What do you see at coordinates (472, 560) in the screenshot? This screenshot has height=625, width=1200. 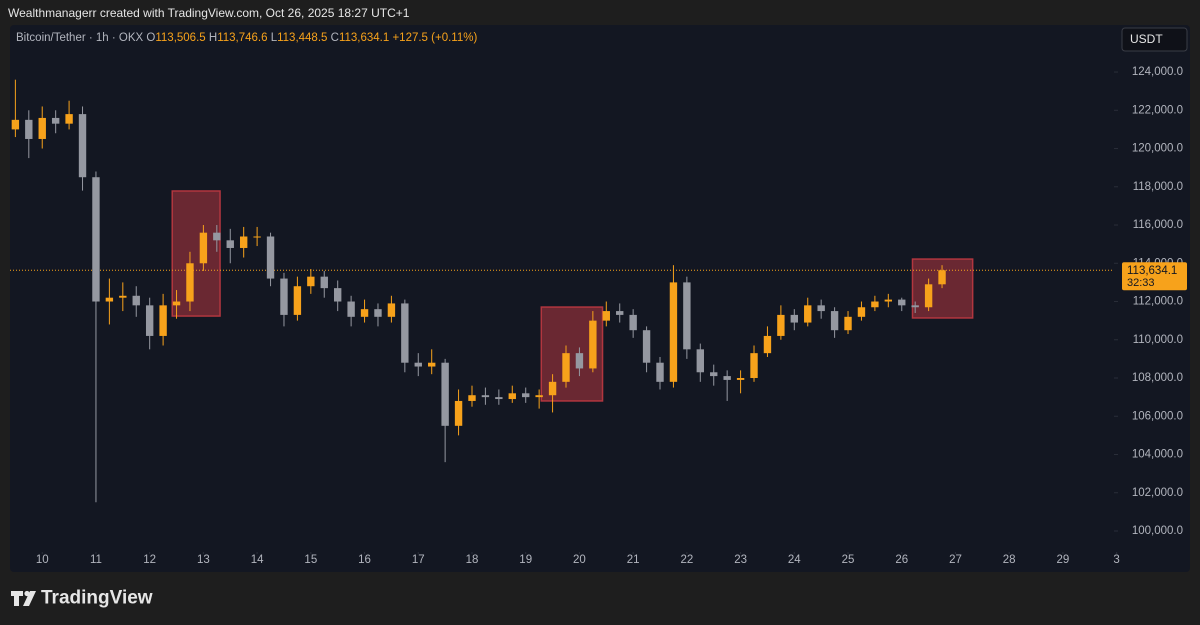 I see `x-tick-label: 18` at bounding box center [472, 560].